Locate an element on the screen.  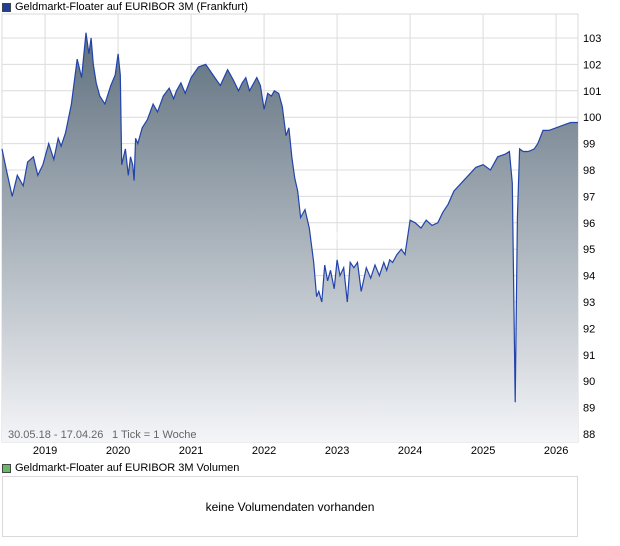
x-tick-label: 2019 is located at coordinates (45, 451).